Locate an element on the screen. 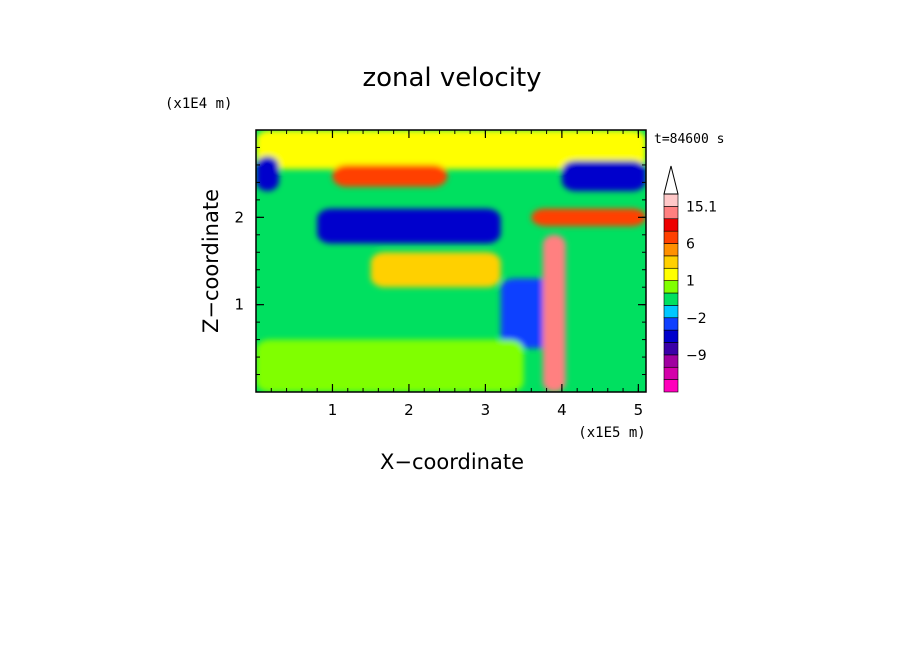 This screenshot has width=904, height=658. x-tick-label: 2 is located at coordinates (409, 410).